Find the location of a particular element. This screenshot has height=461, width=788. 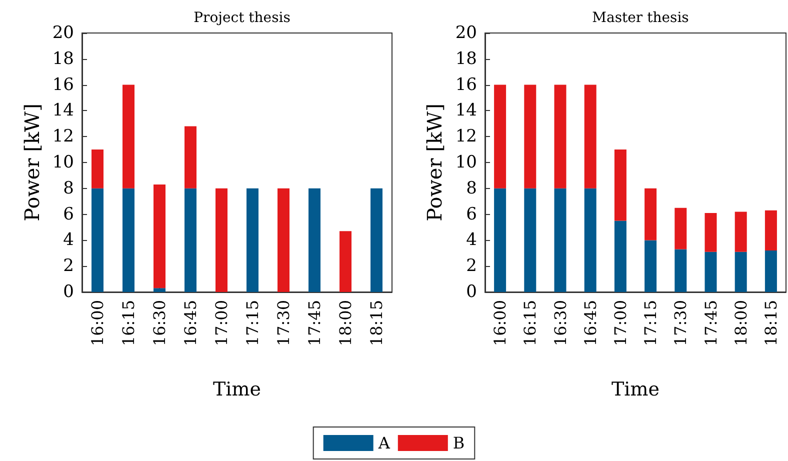

legend-label: B is located at coordinates (458, 443).